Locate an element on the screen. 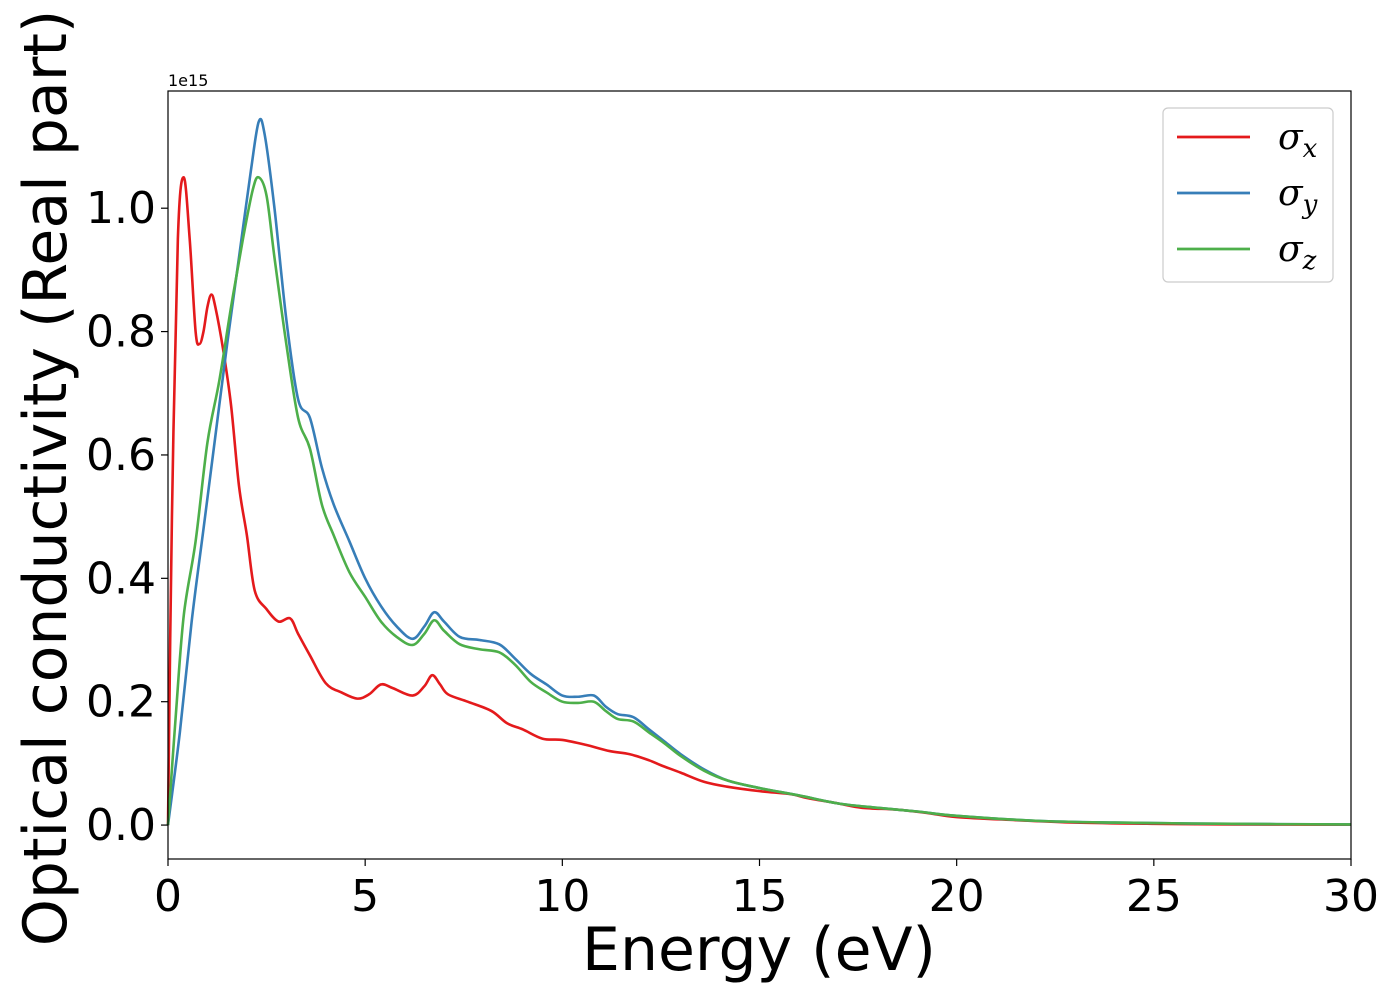  y-tick-label: 0.6 is located at coordinates (121, 455).